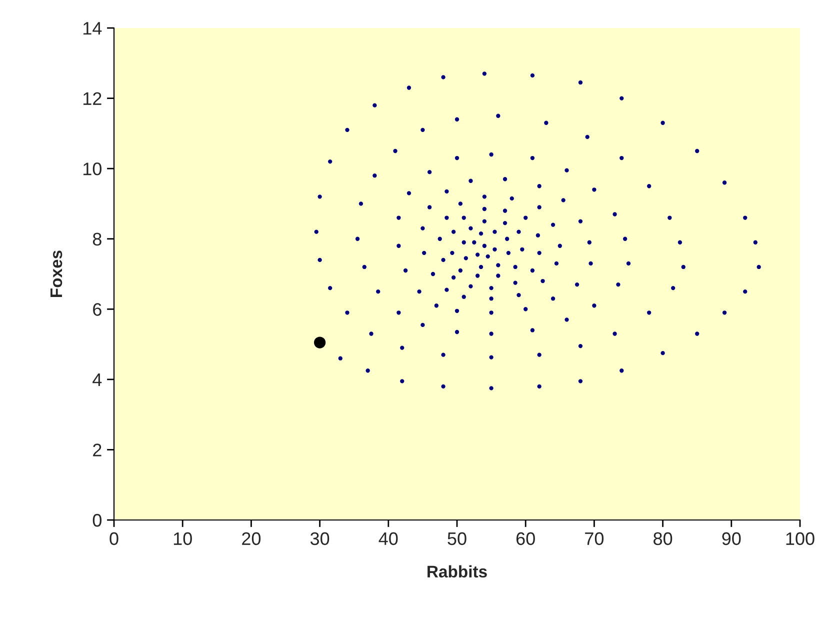  What do you see at coordinates (457, 539) in the screenshot?
I see `x-tick-label: 50` at bounding box center [457, 539].